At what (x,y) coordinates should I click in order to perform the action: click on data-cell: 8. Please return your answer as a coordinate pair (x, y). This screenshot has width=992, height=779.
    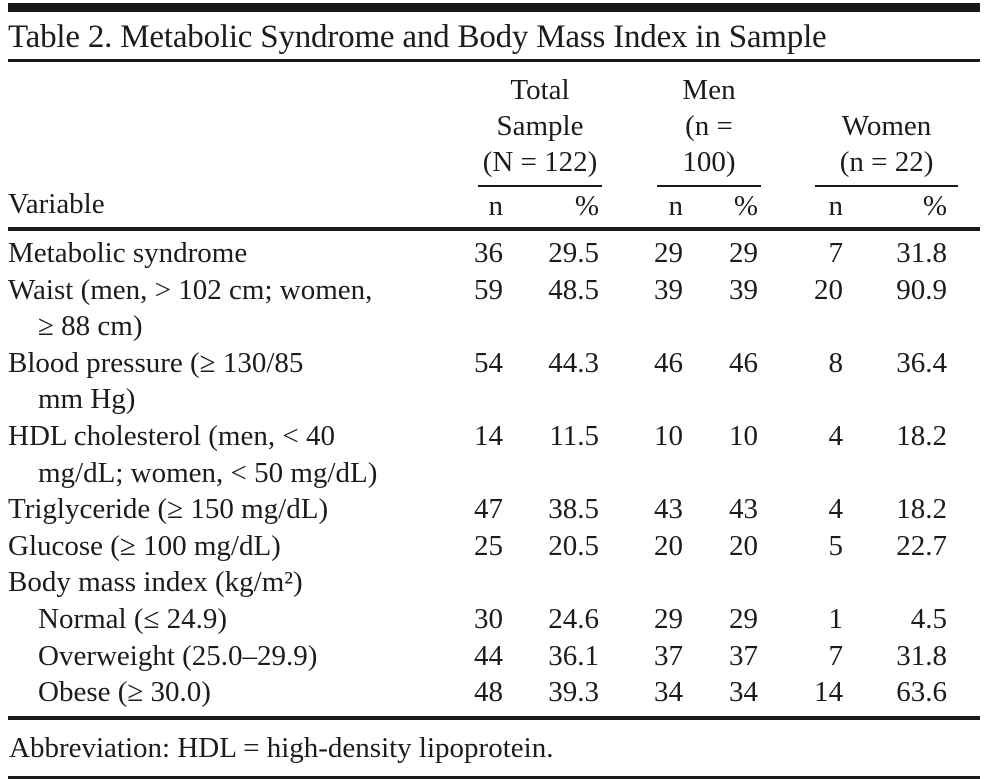
    Looking at the image, I should click on (836, 362).